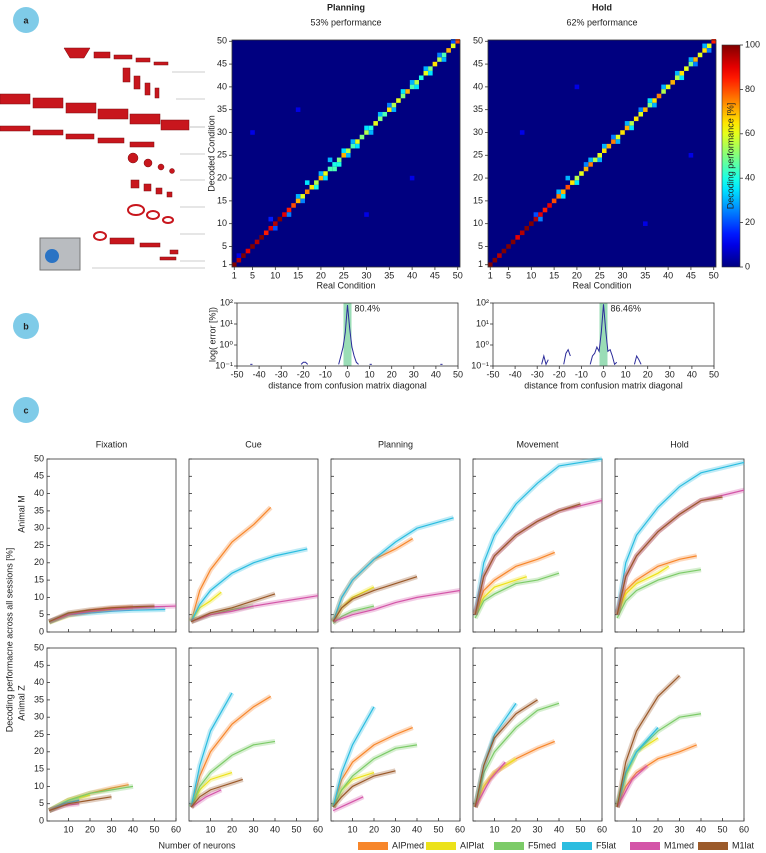  What do you see at coordinates (325, 374) in the screenshot?
I see `x-tick-label: -10` at bounding box center [325, 374].